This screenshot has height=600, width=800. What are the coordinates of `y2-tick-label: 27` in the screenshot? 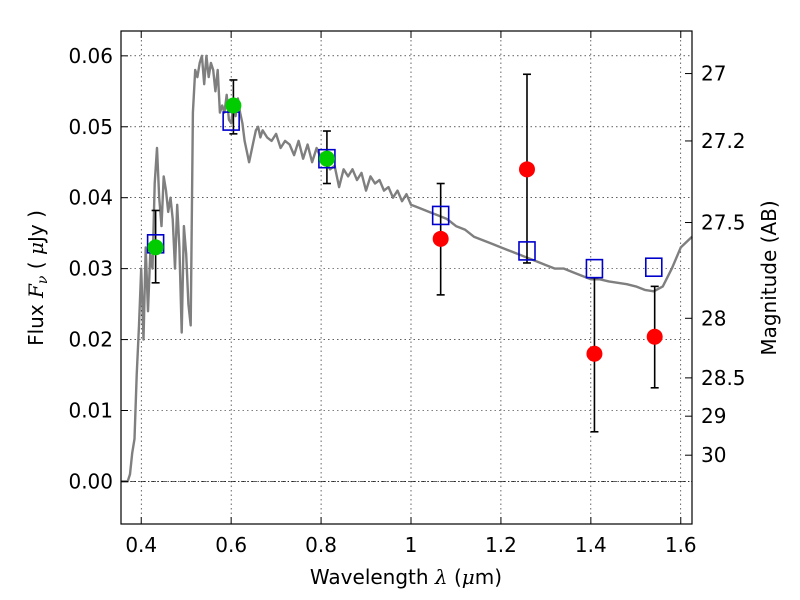 It's located at (713, 74).